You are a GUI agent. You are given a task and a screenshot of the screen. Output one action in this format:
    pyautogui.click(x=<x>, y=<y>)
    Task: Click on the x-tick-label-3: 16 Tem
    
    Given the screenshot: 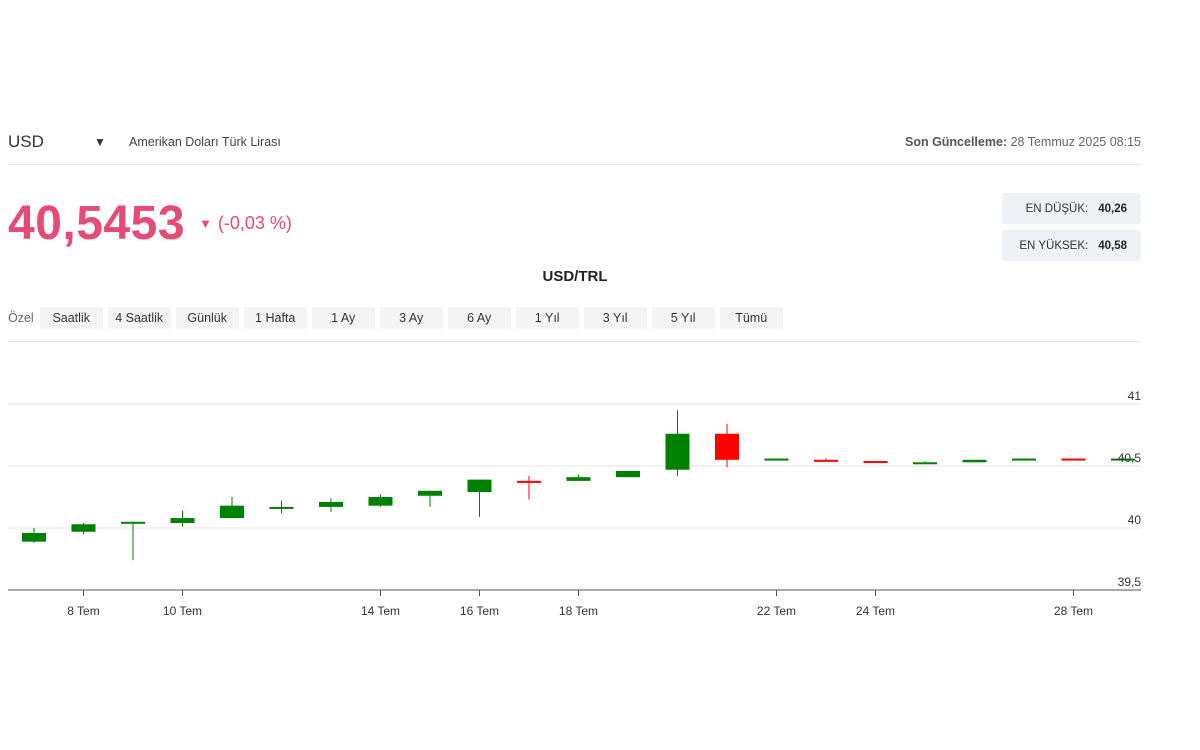 What is the action you would take?
    pyautogui.click(x=479, y=611)
    